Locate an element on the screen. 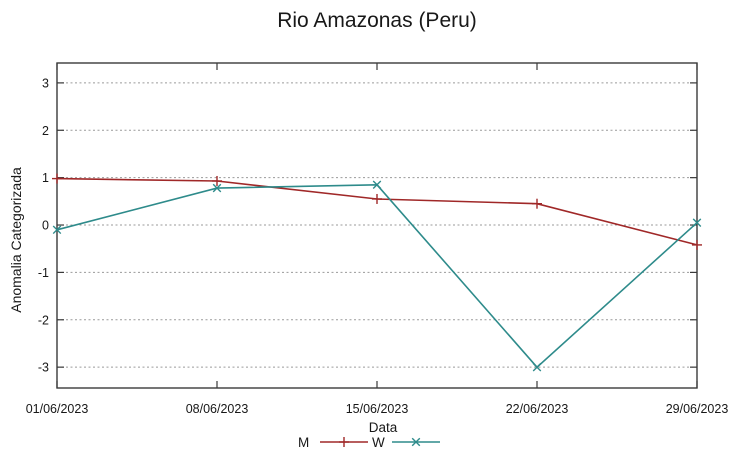  legend-marker-W is located at coordinates (416, 442).